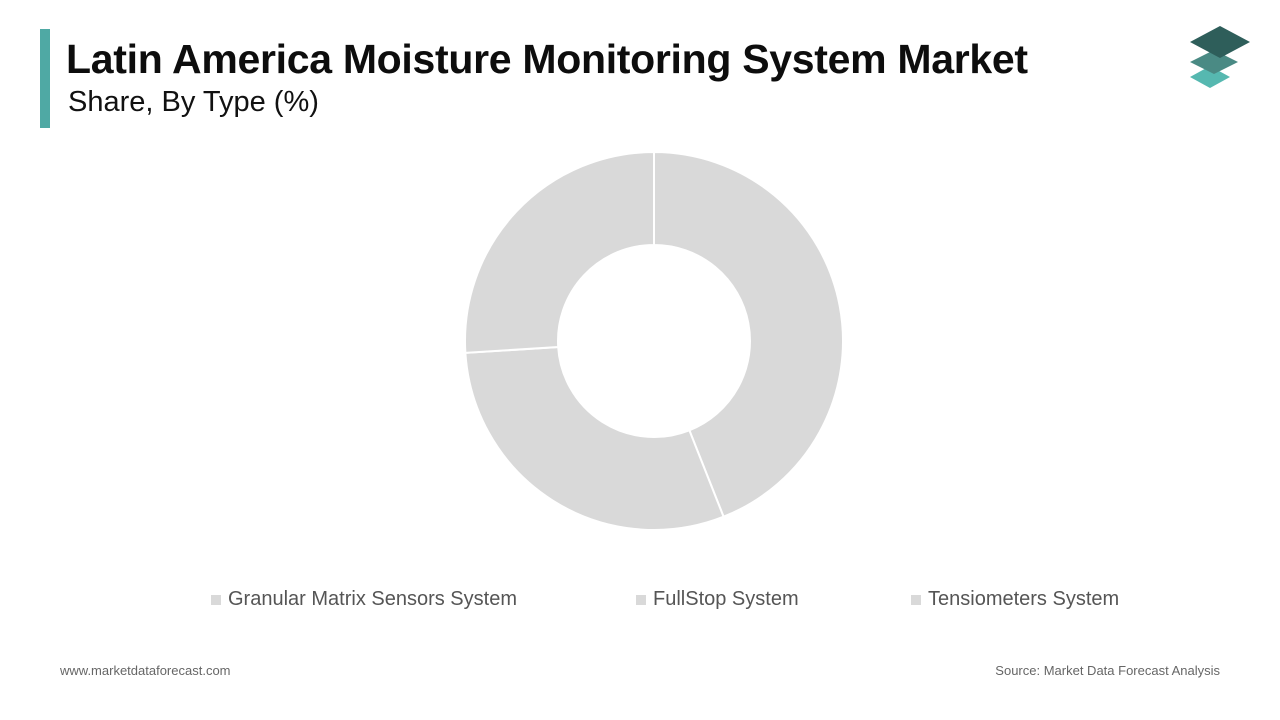 This screenshot has width=1280, height=720. I want to click on stacked-layers-icon, so click(1220, 57).